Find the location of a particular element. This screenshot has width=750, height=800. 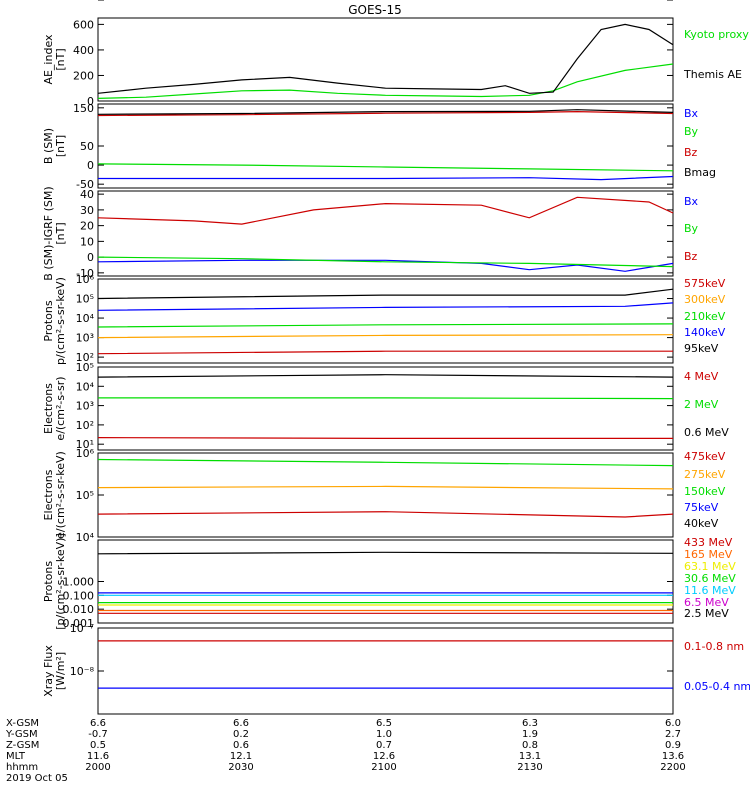

y-tick-label: -50 is located at coordinates (85, 184).